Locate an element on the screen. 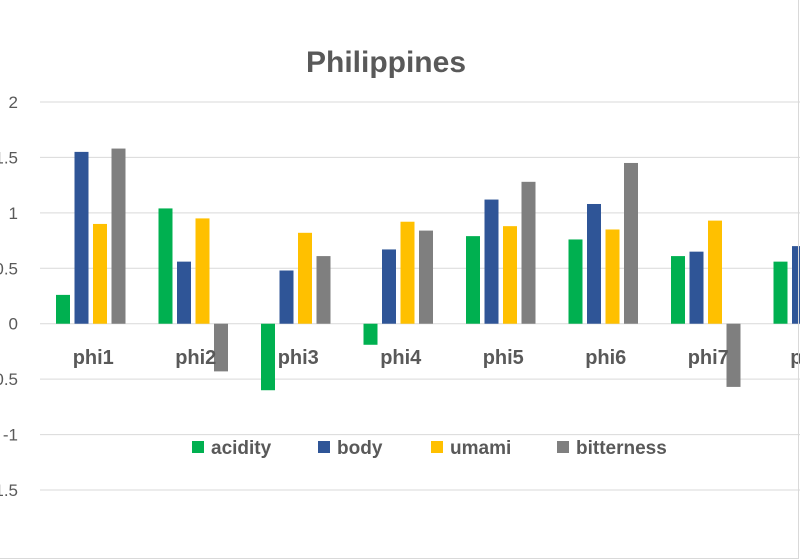  bar-body-phi3 is located at coordinates (286, 297).